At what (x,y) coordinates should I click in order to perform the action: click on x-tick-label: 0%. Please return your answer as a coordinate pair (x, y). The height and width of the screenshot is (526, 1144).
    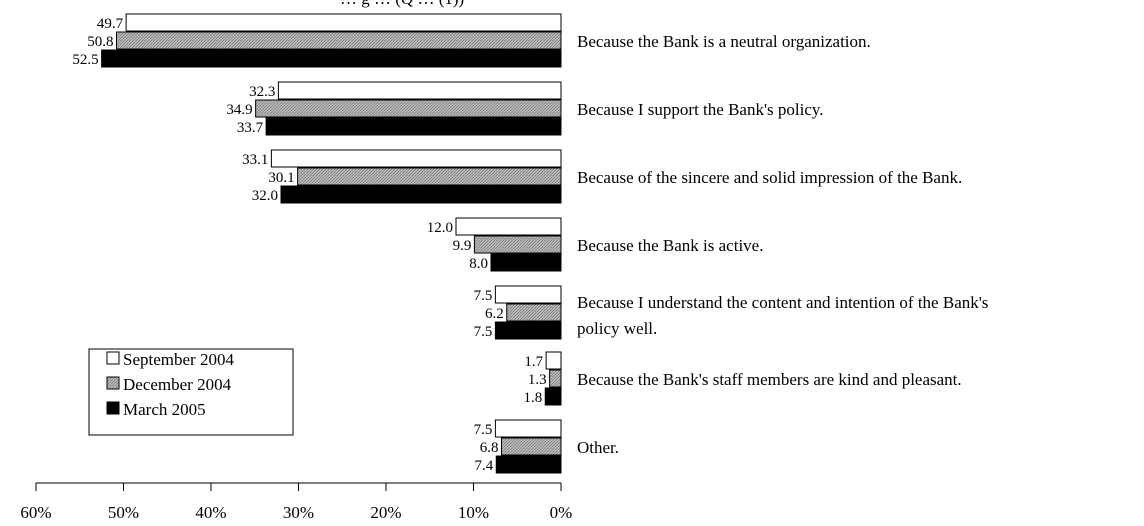
    Looking at the image, I should click on (561, 512).